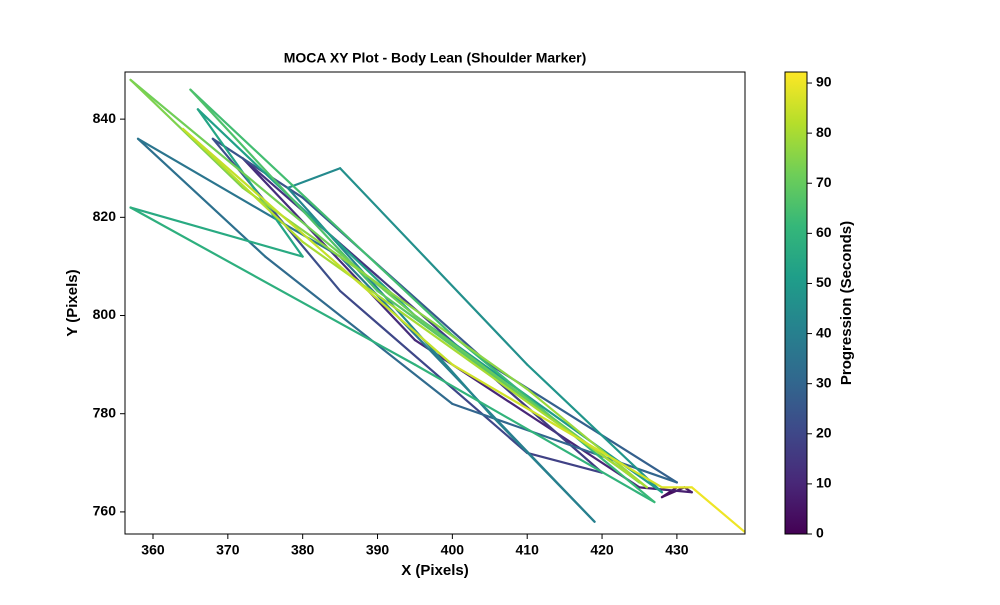 The image size is (1000, 605). What do you see at coordinates (378, 550) in the screenshot?
I see `x-tick-label: 390` at bounding box center [378, 550].